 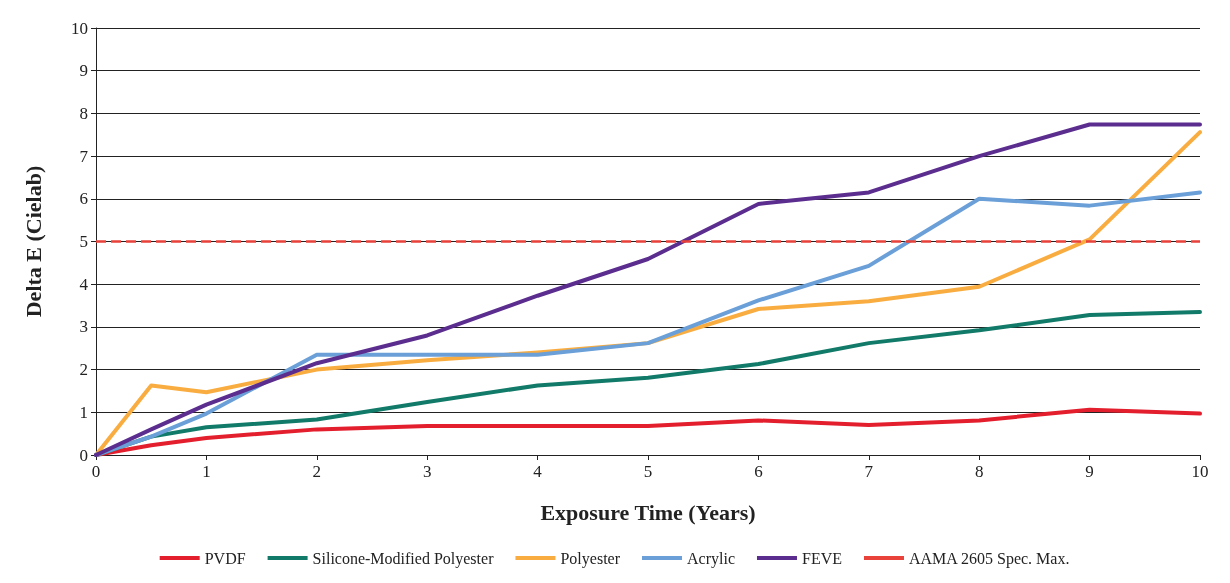 What do you see at coordinates (590, 558) in the screenshot?
I see `legend-label: Polyester` at bounding box center [590, 558].